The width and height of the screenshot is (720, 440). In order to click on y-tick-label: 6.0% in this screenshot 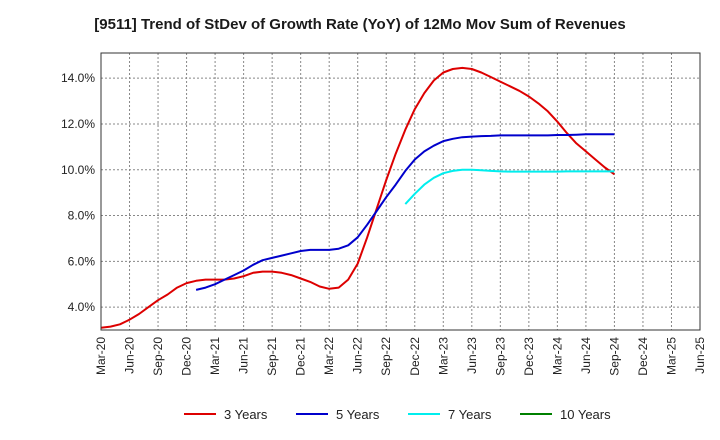, I will do `click(82, 261)`.